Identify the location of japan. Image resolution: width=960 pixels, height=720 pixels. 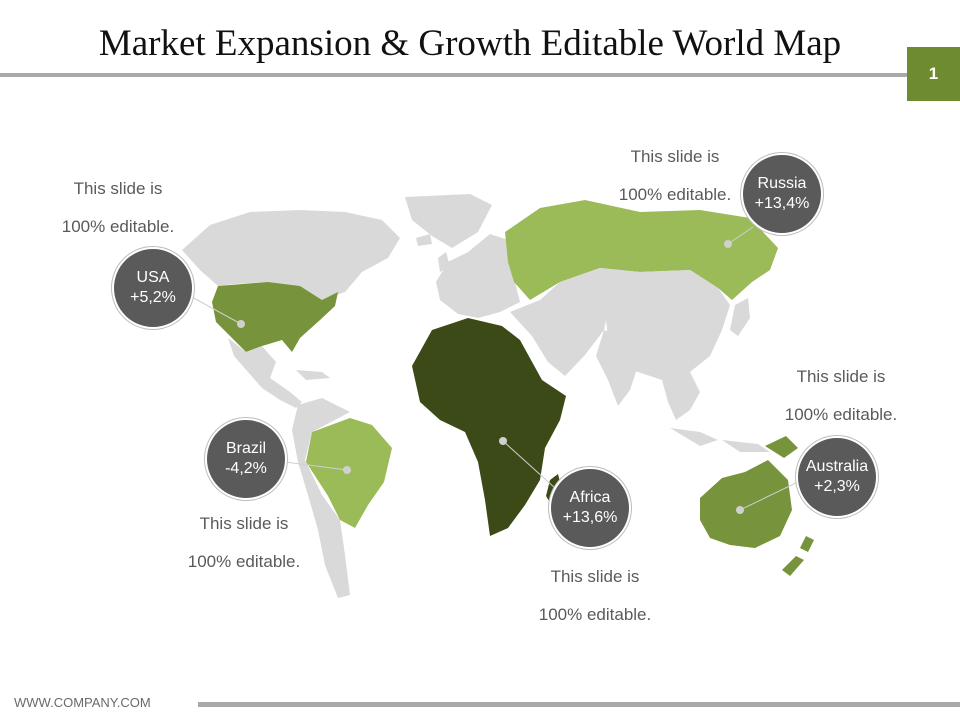
(740, 317).